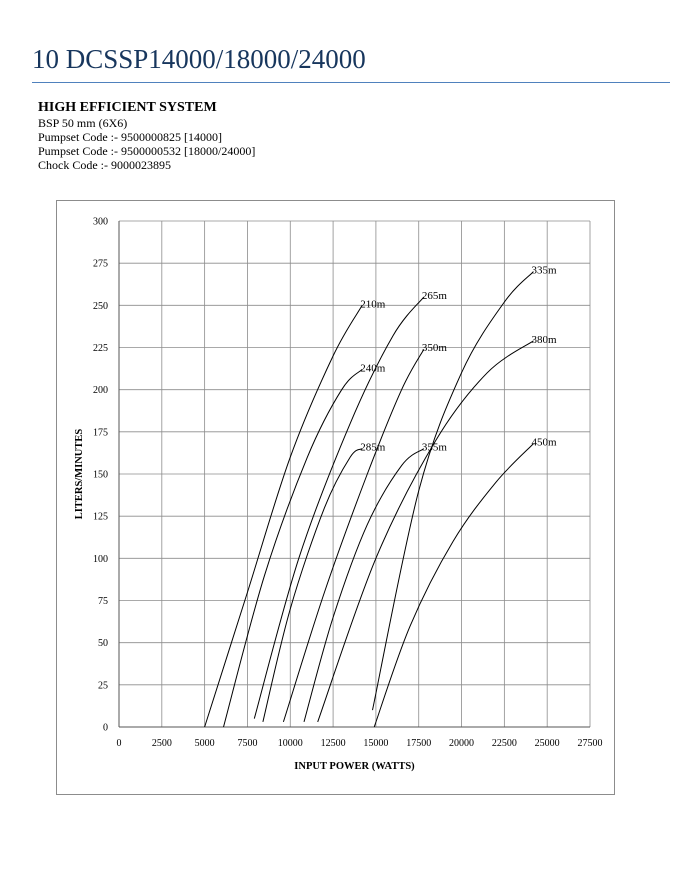  What do you see at coordinates (544, 443) in the screenshot?
I see `series-label: 450m` at bounding box center [544, 443].